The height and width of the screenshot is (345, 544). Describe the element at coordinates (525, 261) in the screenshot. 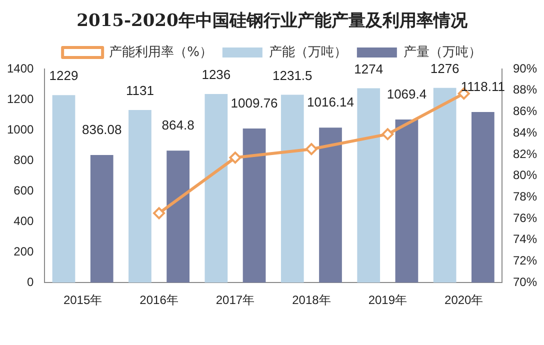

I see `y2-tick-label: 72%` at that location.